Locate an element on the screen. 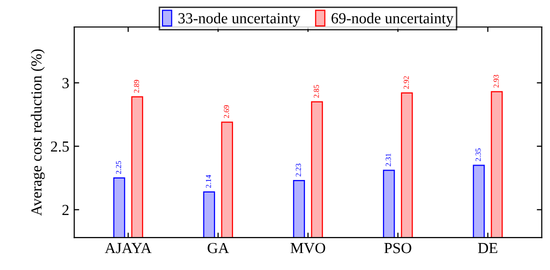  legend-label: 33-node uncertainty is located at coordinates (239, 19).